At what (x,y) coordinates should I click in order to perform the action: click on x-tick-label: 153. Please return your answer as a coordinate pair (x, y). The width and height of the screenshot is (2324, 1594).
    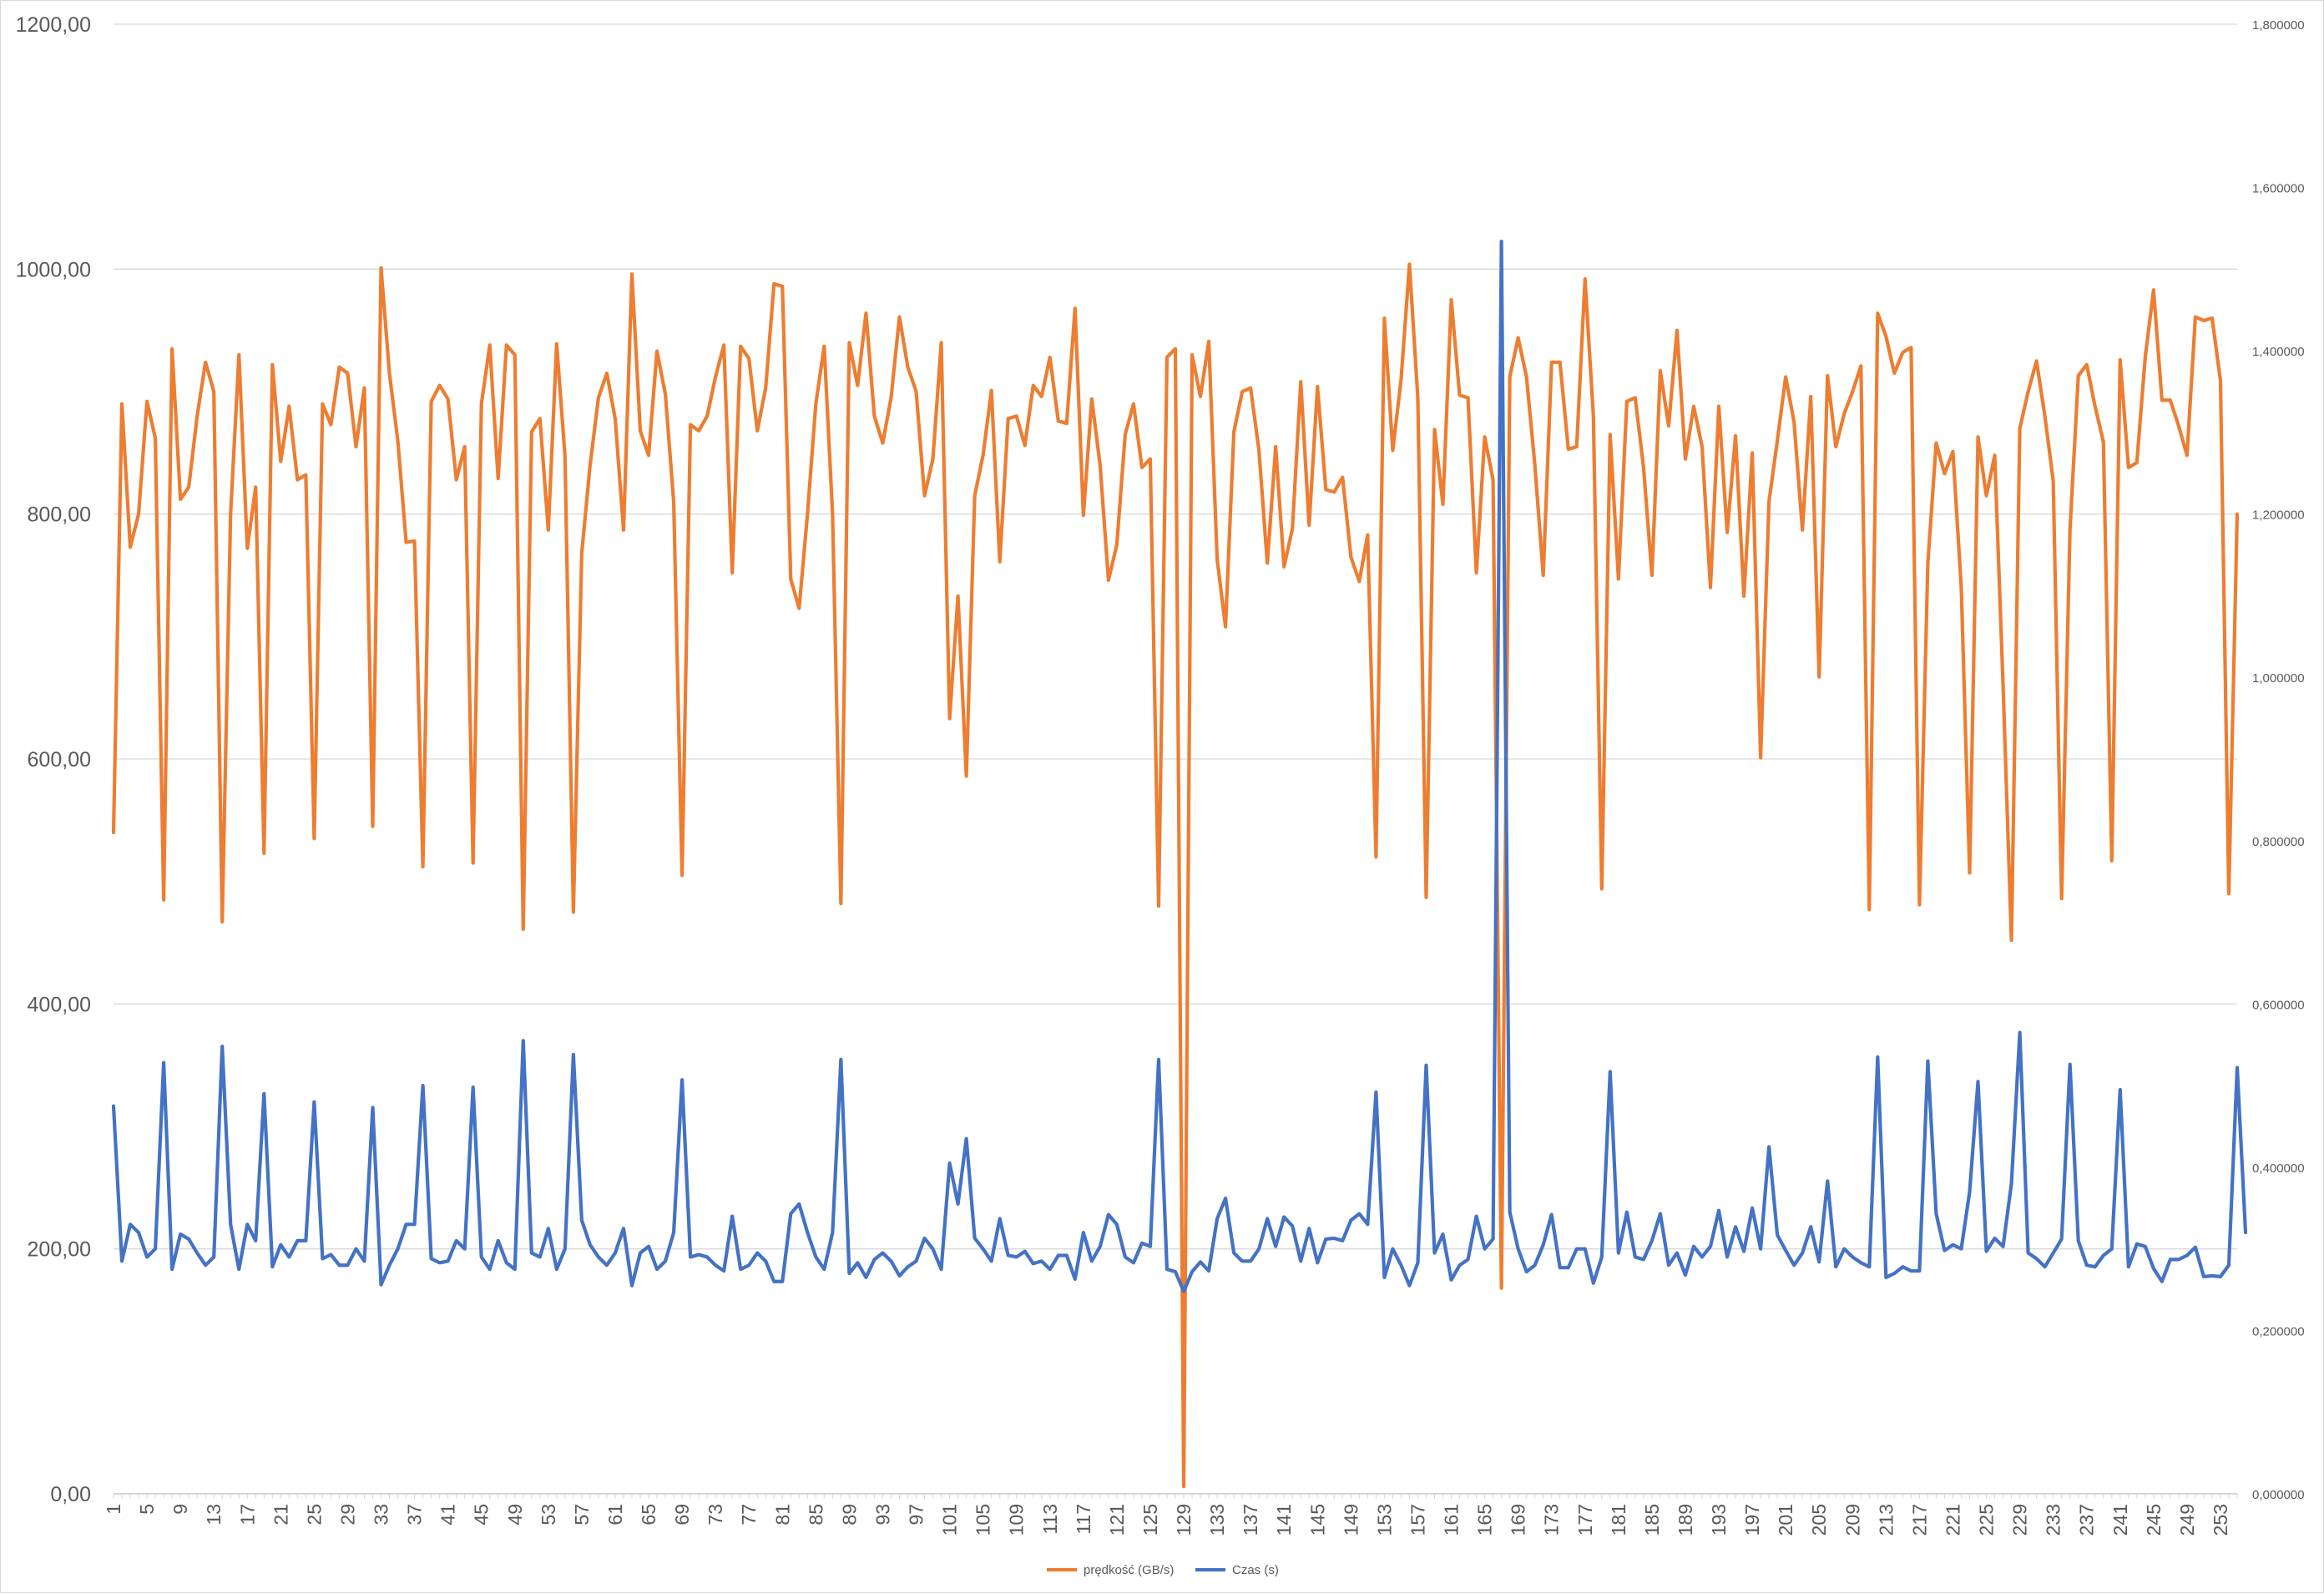
    Looking at the image, I should click on (1384, 1520).